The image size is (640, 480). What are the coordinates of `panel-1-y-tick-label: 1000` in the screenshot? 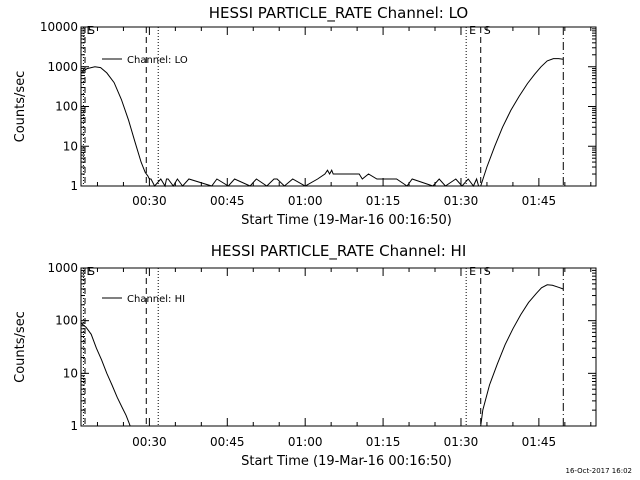 It's located at (62, 67).